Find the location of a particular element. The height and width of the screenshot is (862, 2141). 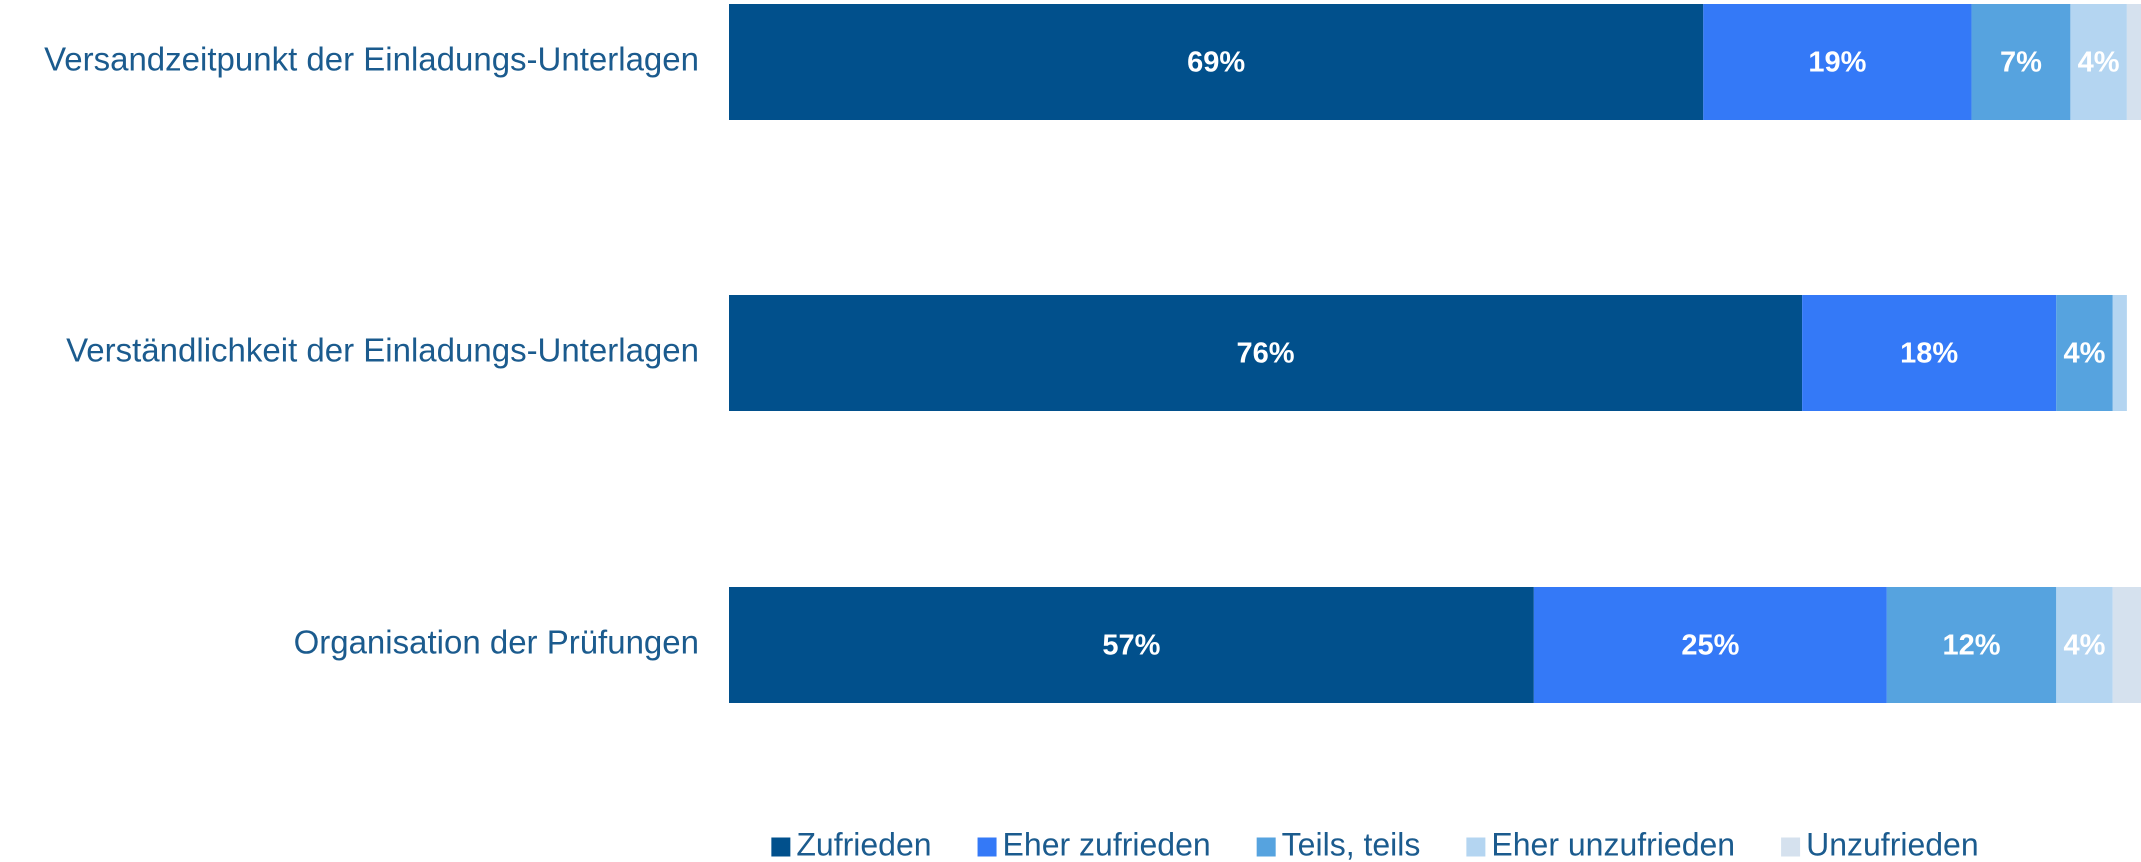

data-label: 76% is located at coordinates (1266, 354).